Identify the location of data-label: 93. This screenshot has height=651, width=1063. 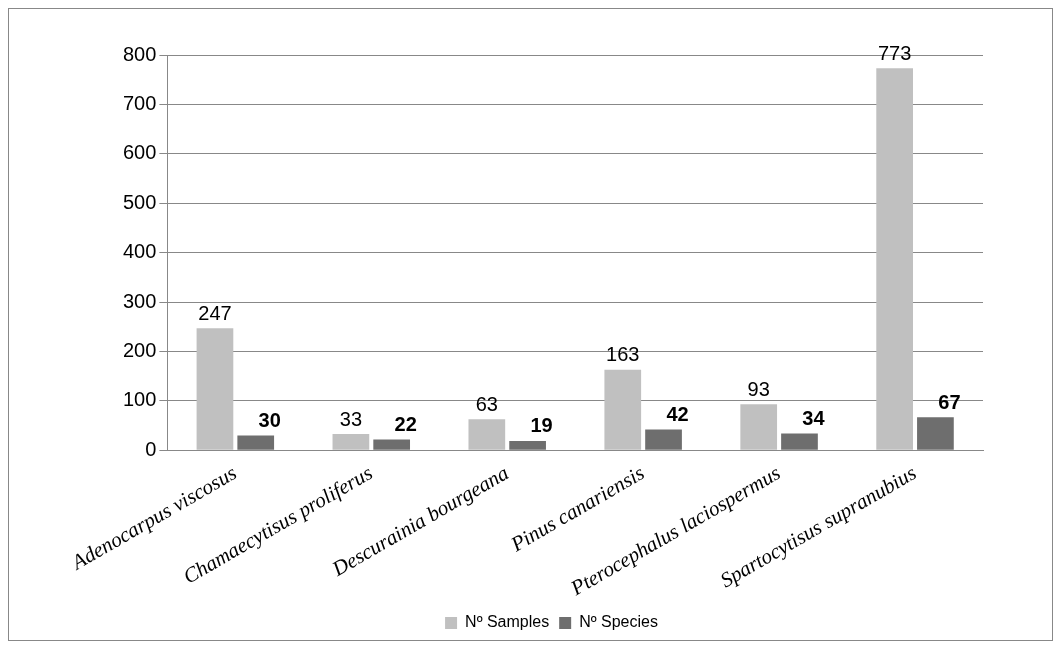
(758, 388).